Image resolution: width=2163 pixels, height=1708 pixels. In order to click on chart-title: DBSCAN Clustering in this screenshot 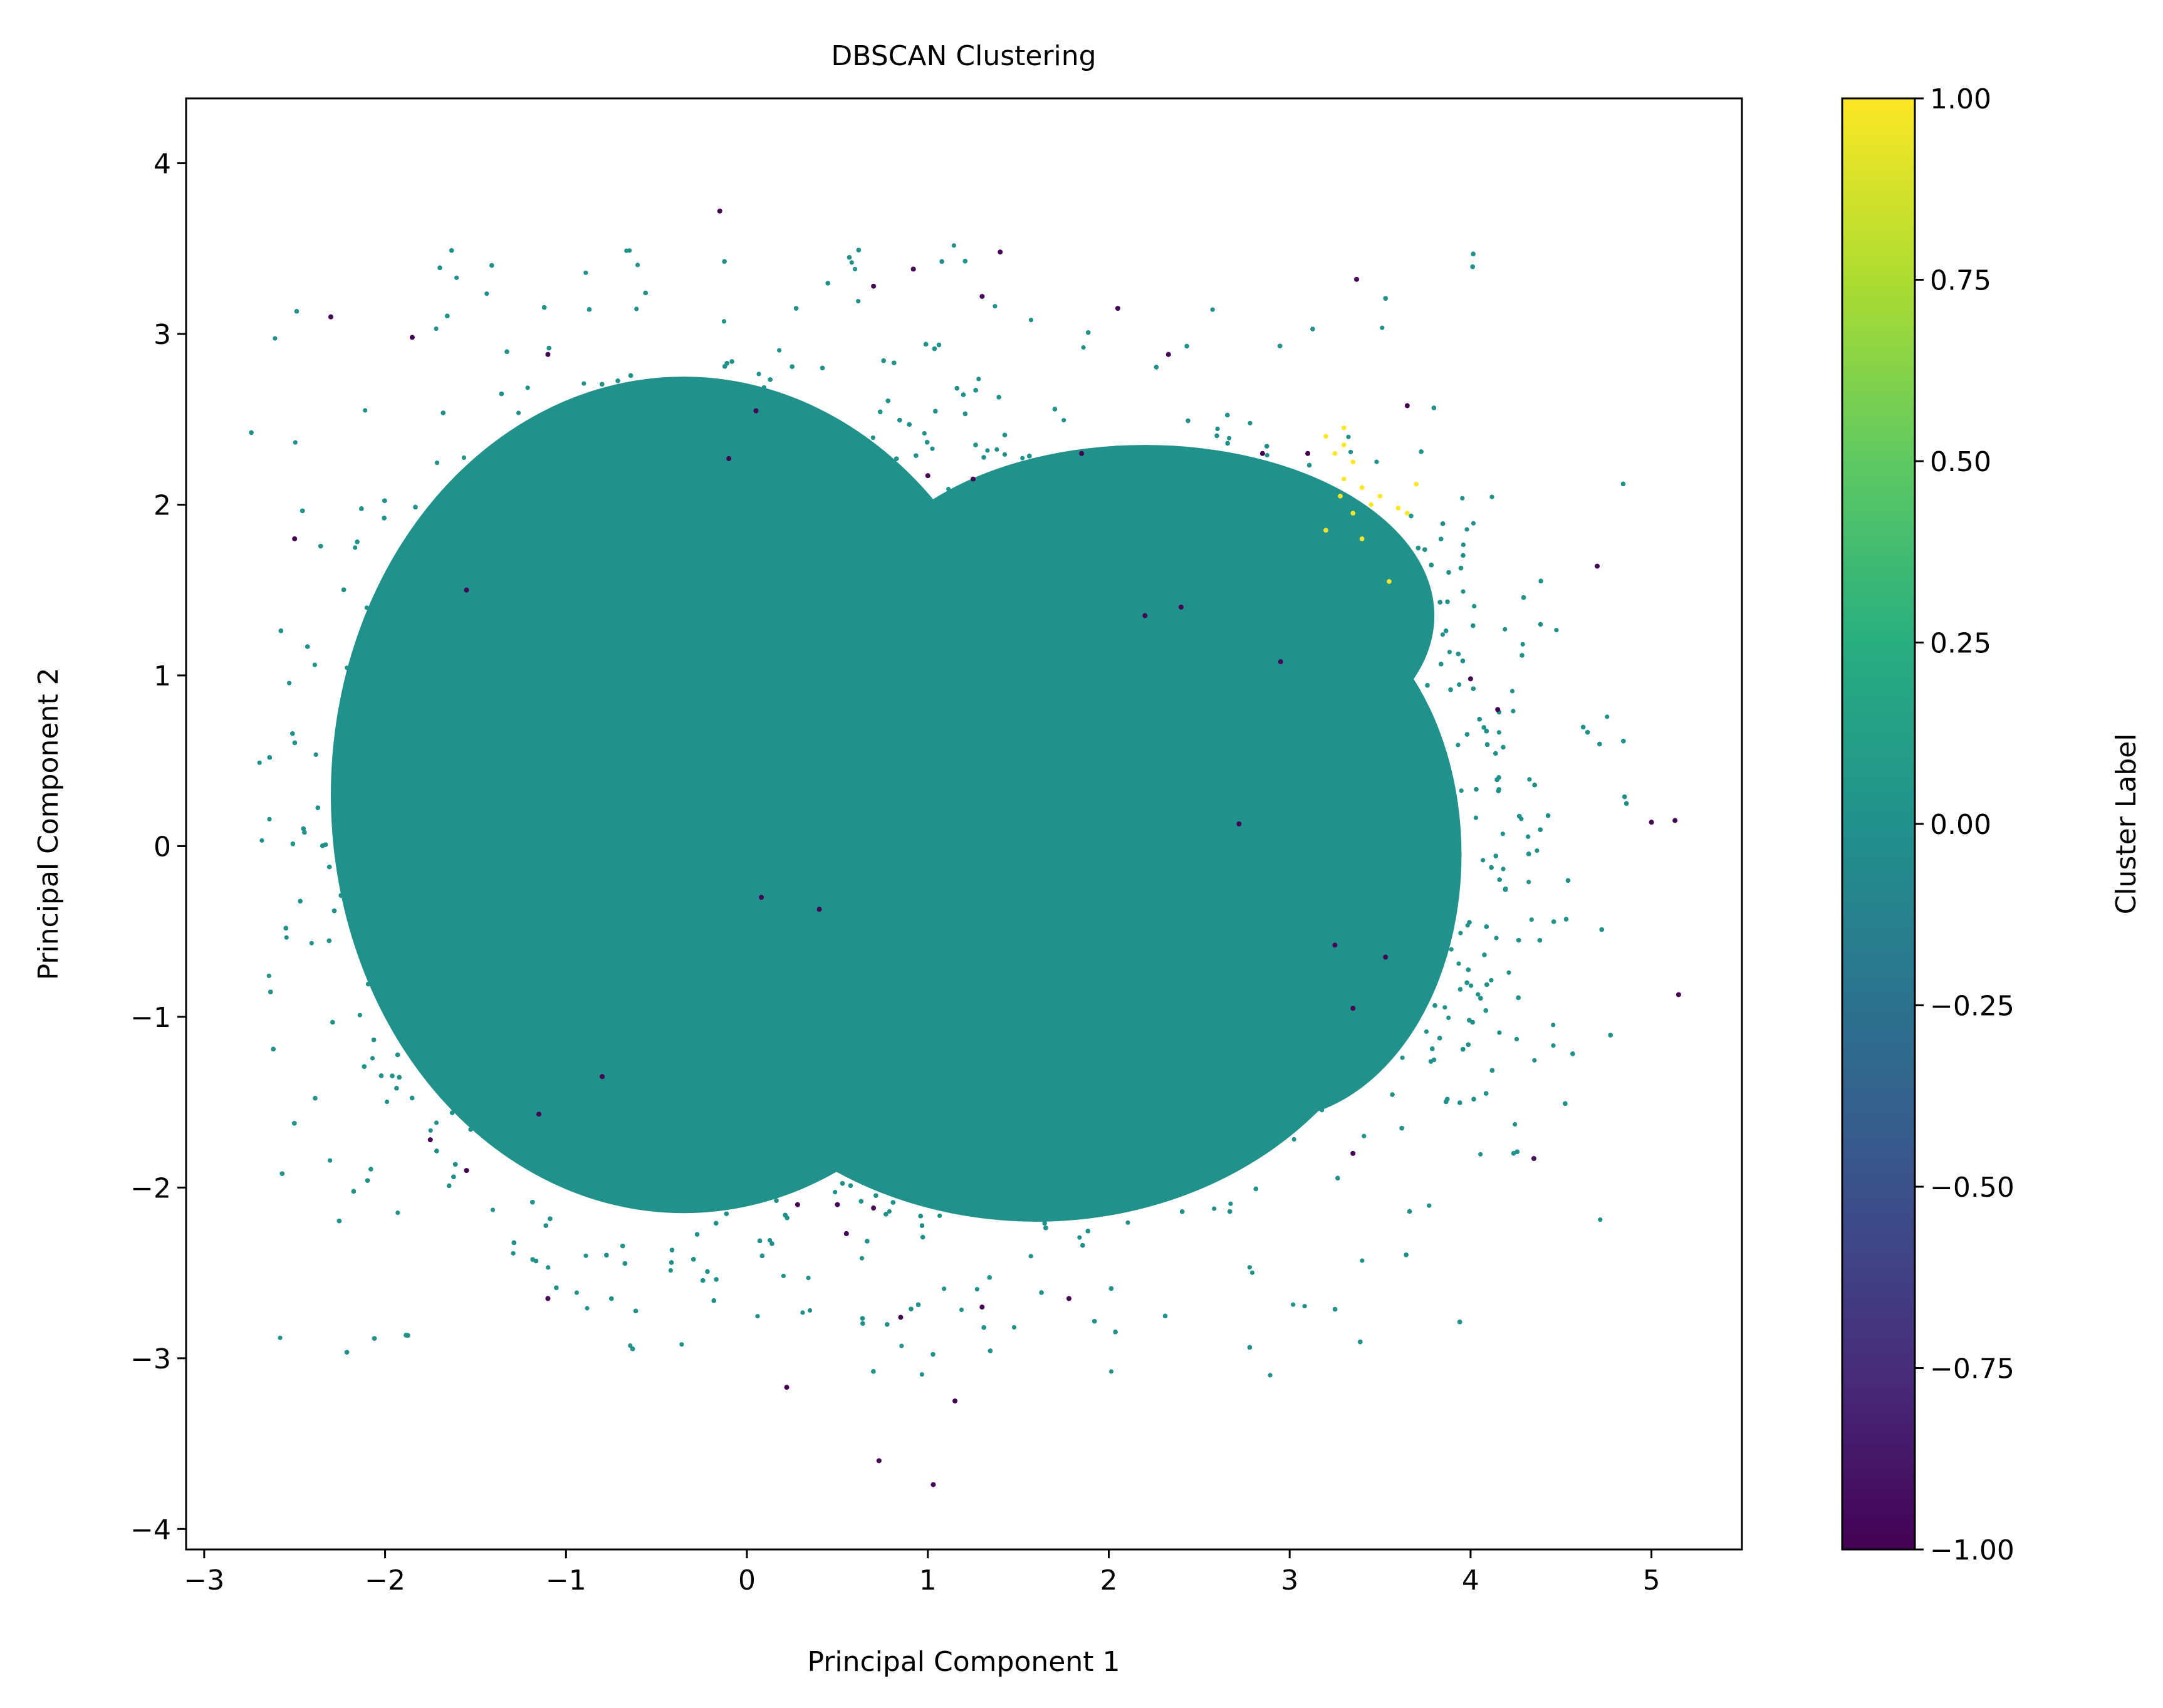, I will do `click(964, 56)`.